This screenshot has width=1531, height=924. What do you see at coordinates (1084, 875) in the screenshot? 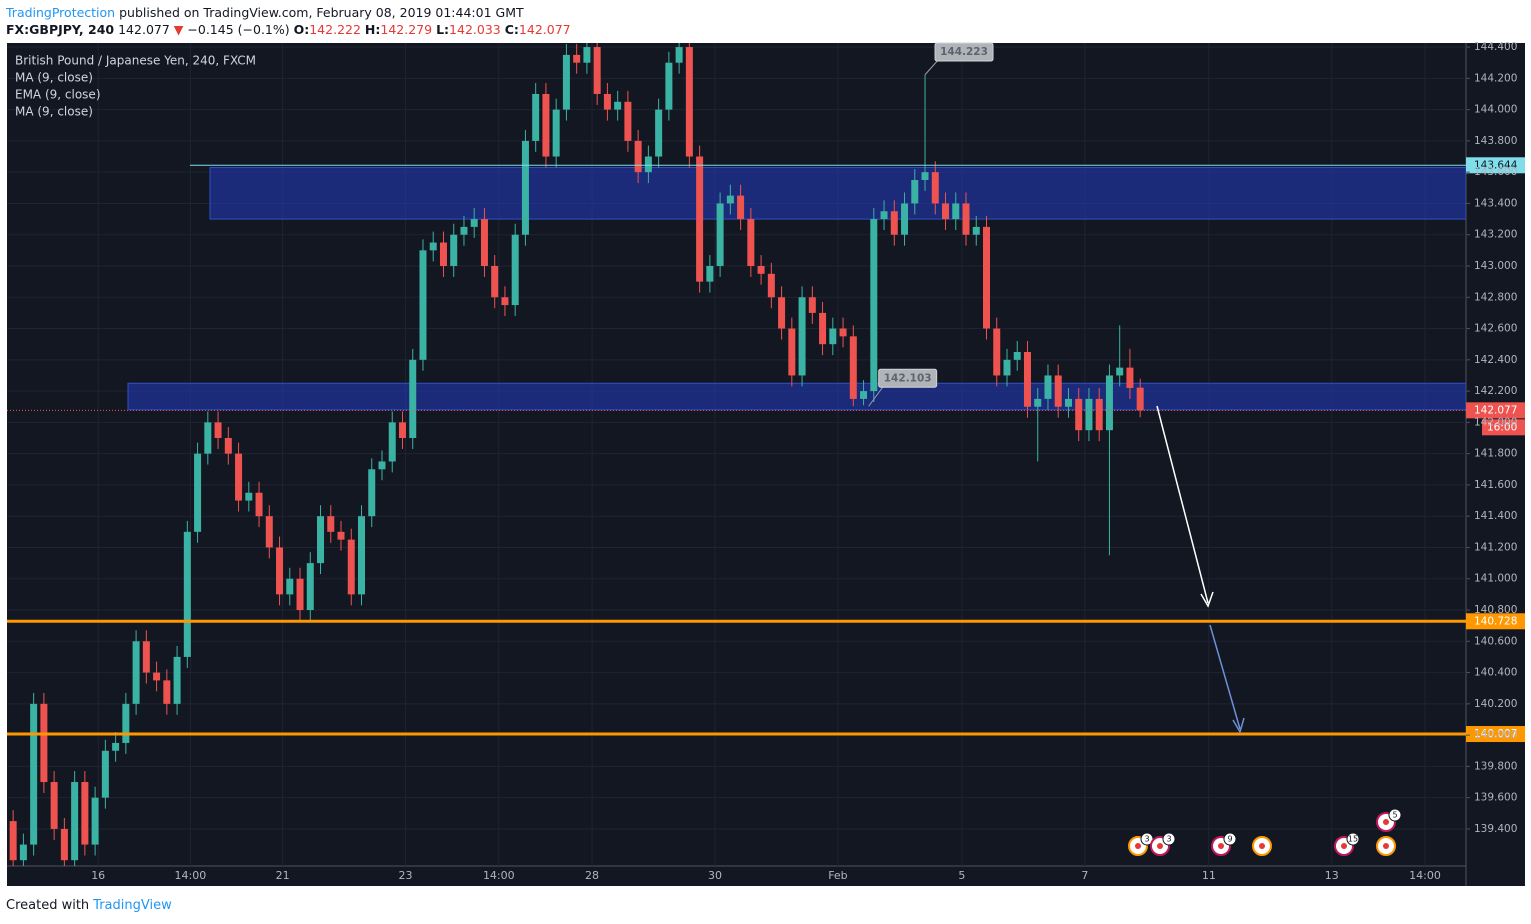
I see `x-tick-label: 7` at bounding box center [1084, 875].